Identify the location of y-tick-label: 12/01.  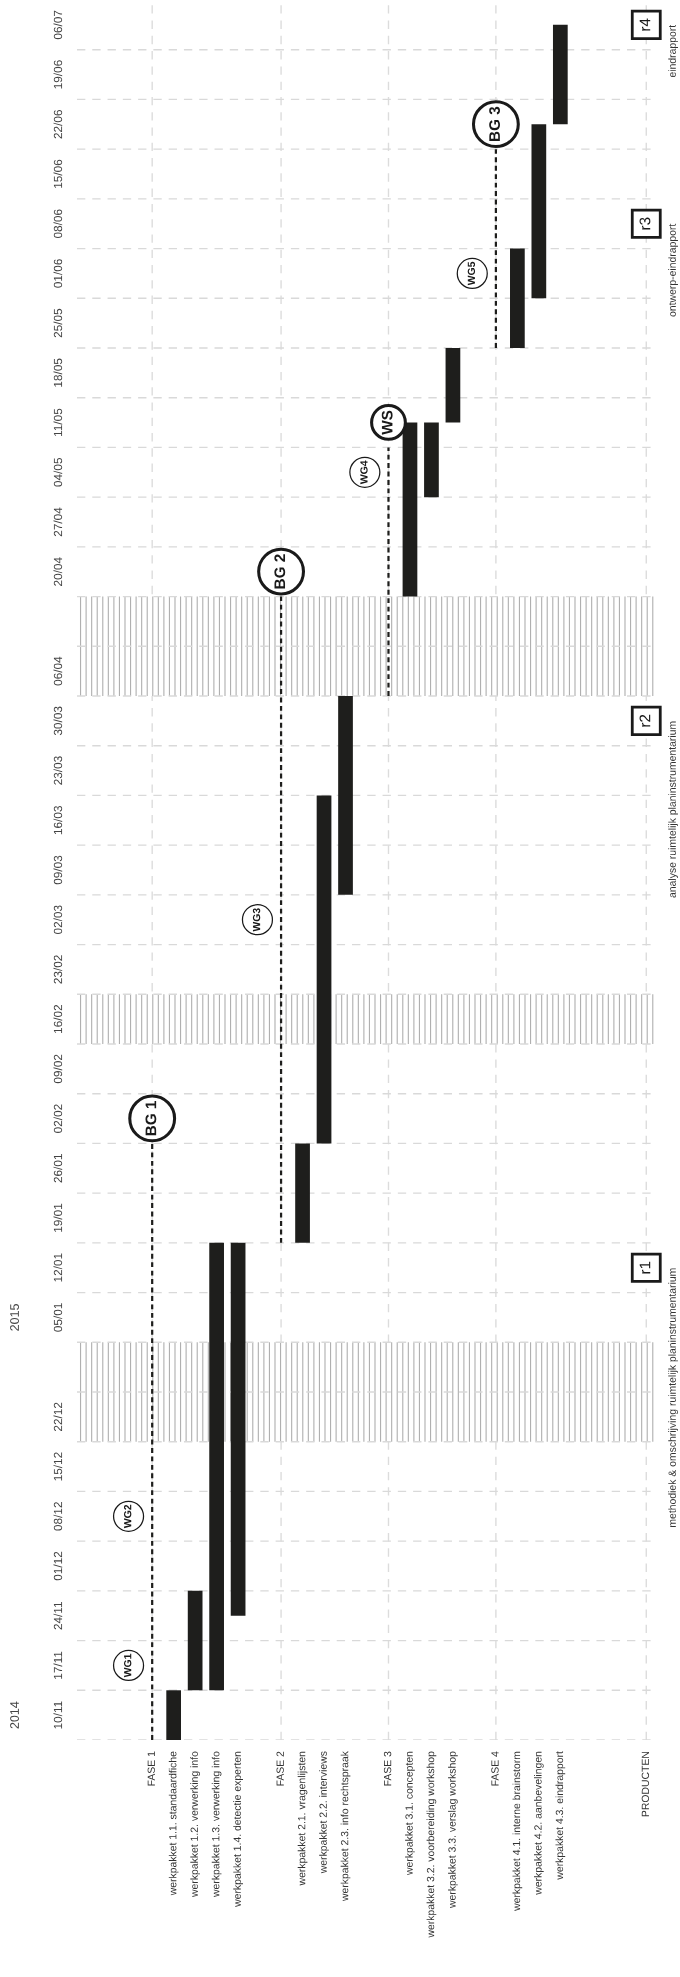
(58, 1267).